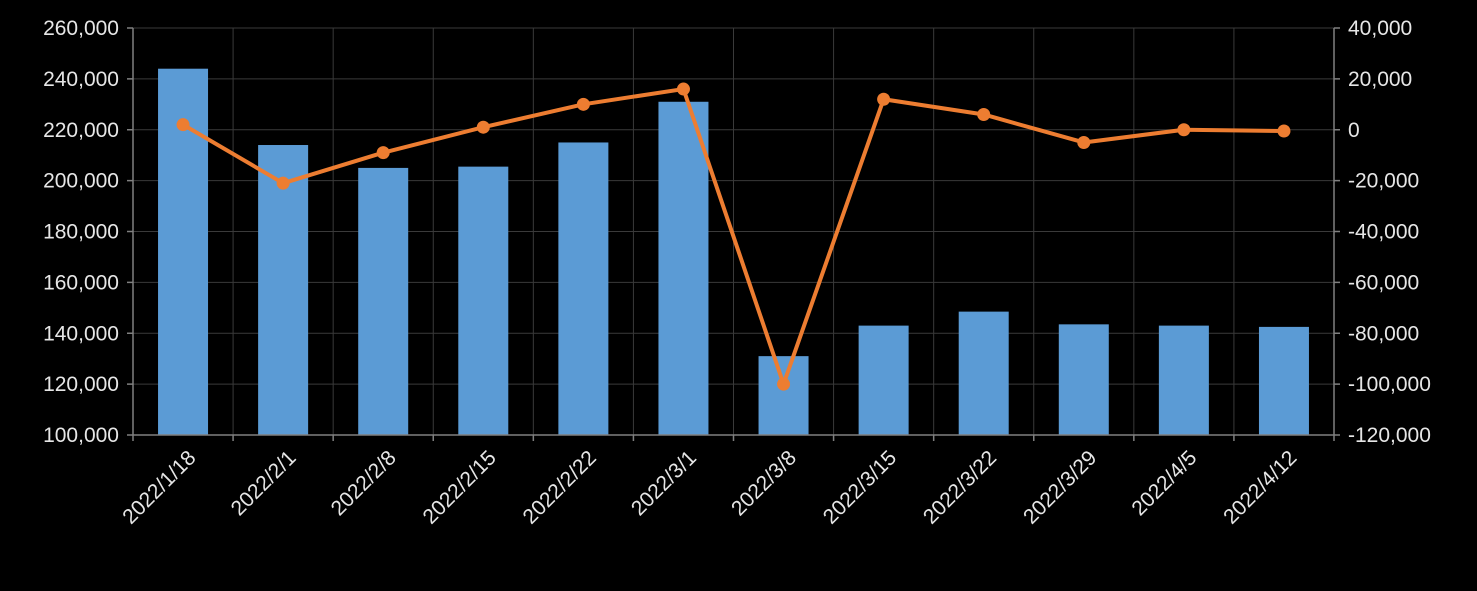 This screenshot has width=1477, height=591. I want to click on left-tick-label: 180,000, so click(81, 232).